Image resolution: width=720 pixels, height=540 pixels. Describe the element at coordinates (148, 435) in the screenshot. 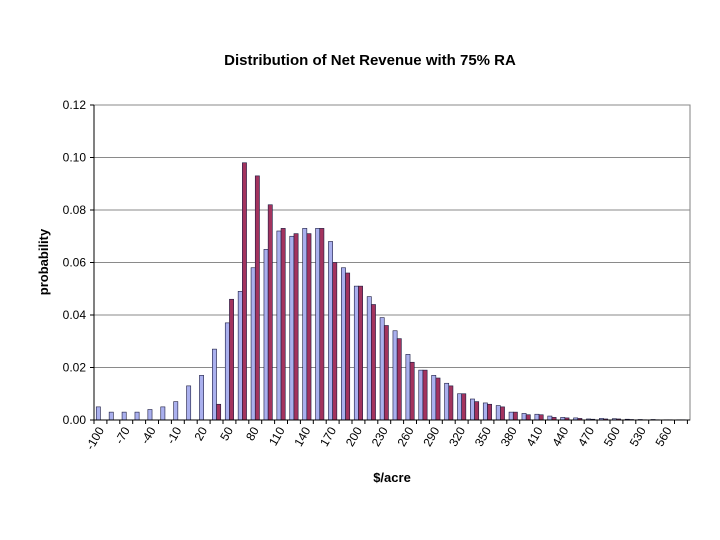

I see `x-tick-label: -40` at that location.